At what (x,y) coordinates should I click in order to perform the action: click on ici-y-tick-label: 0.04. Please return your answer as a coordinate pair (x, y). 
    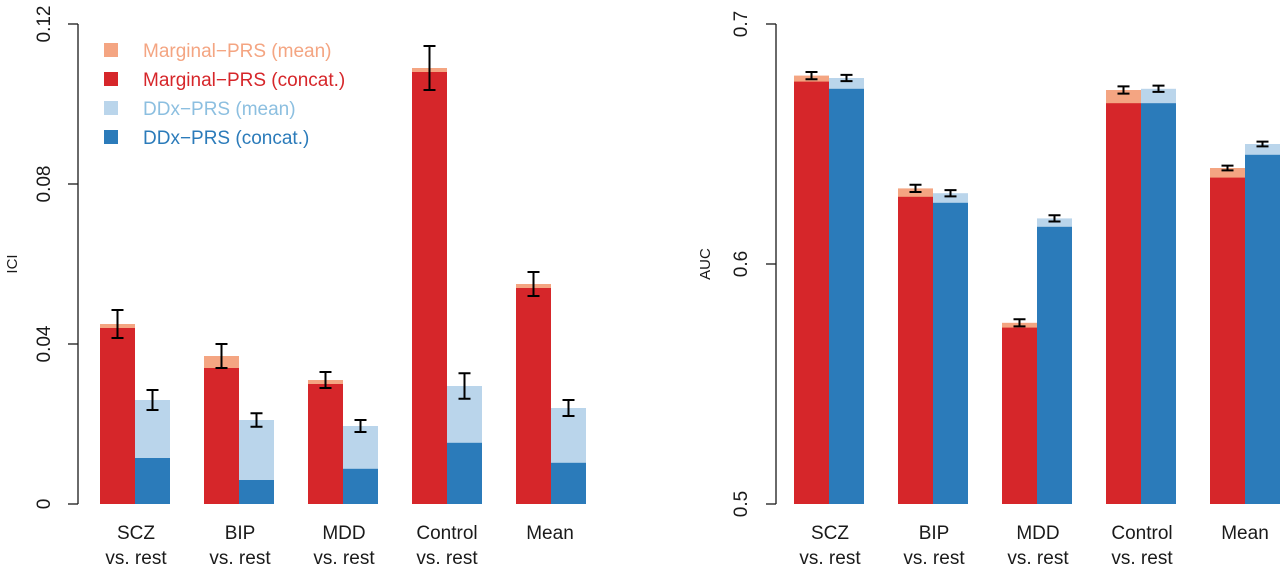
    Looking at the image, I should click on (44, 343).